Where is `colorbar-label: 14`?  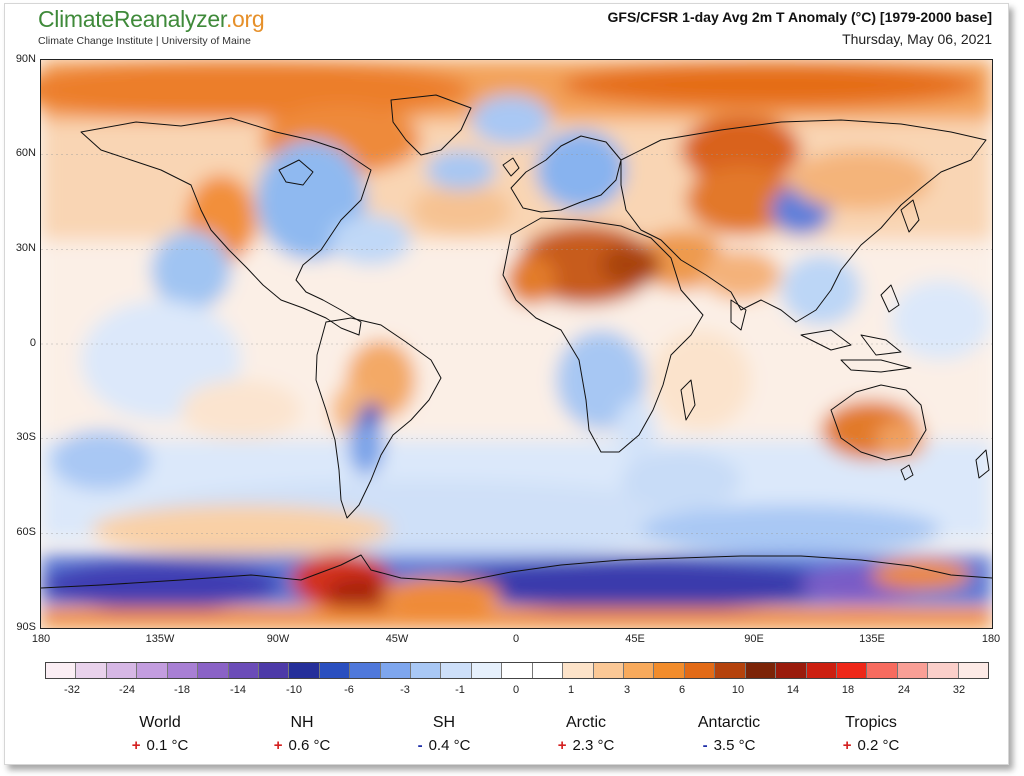 colorbar-label: 14 is located at coordinates (793, 690).